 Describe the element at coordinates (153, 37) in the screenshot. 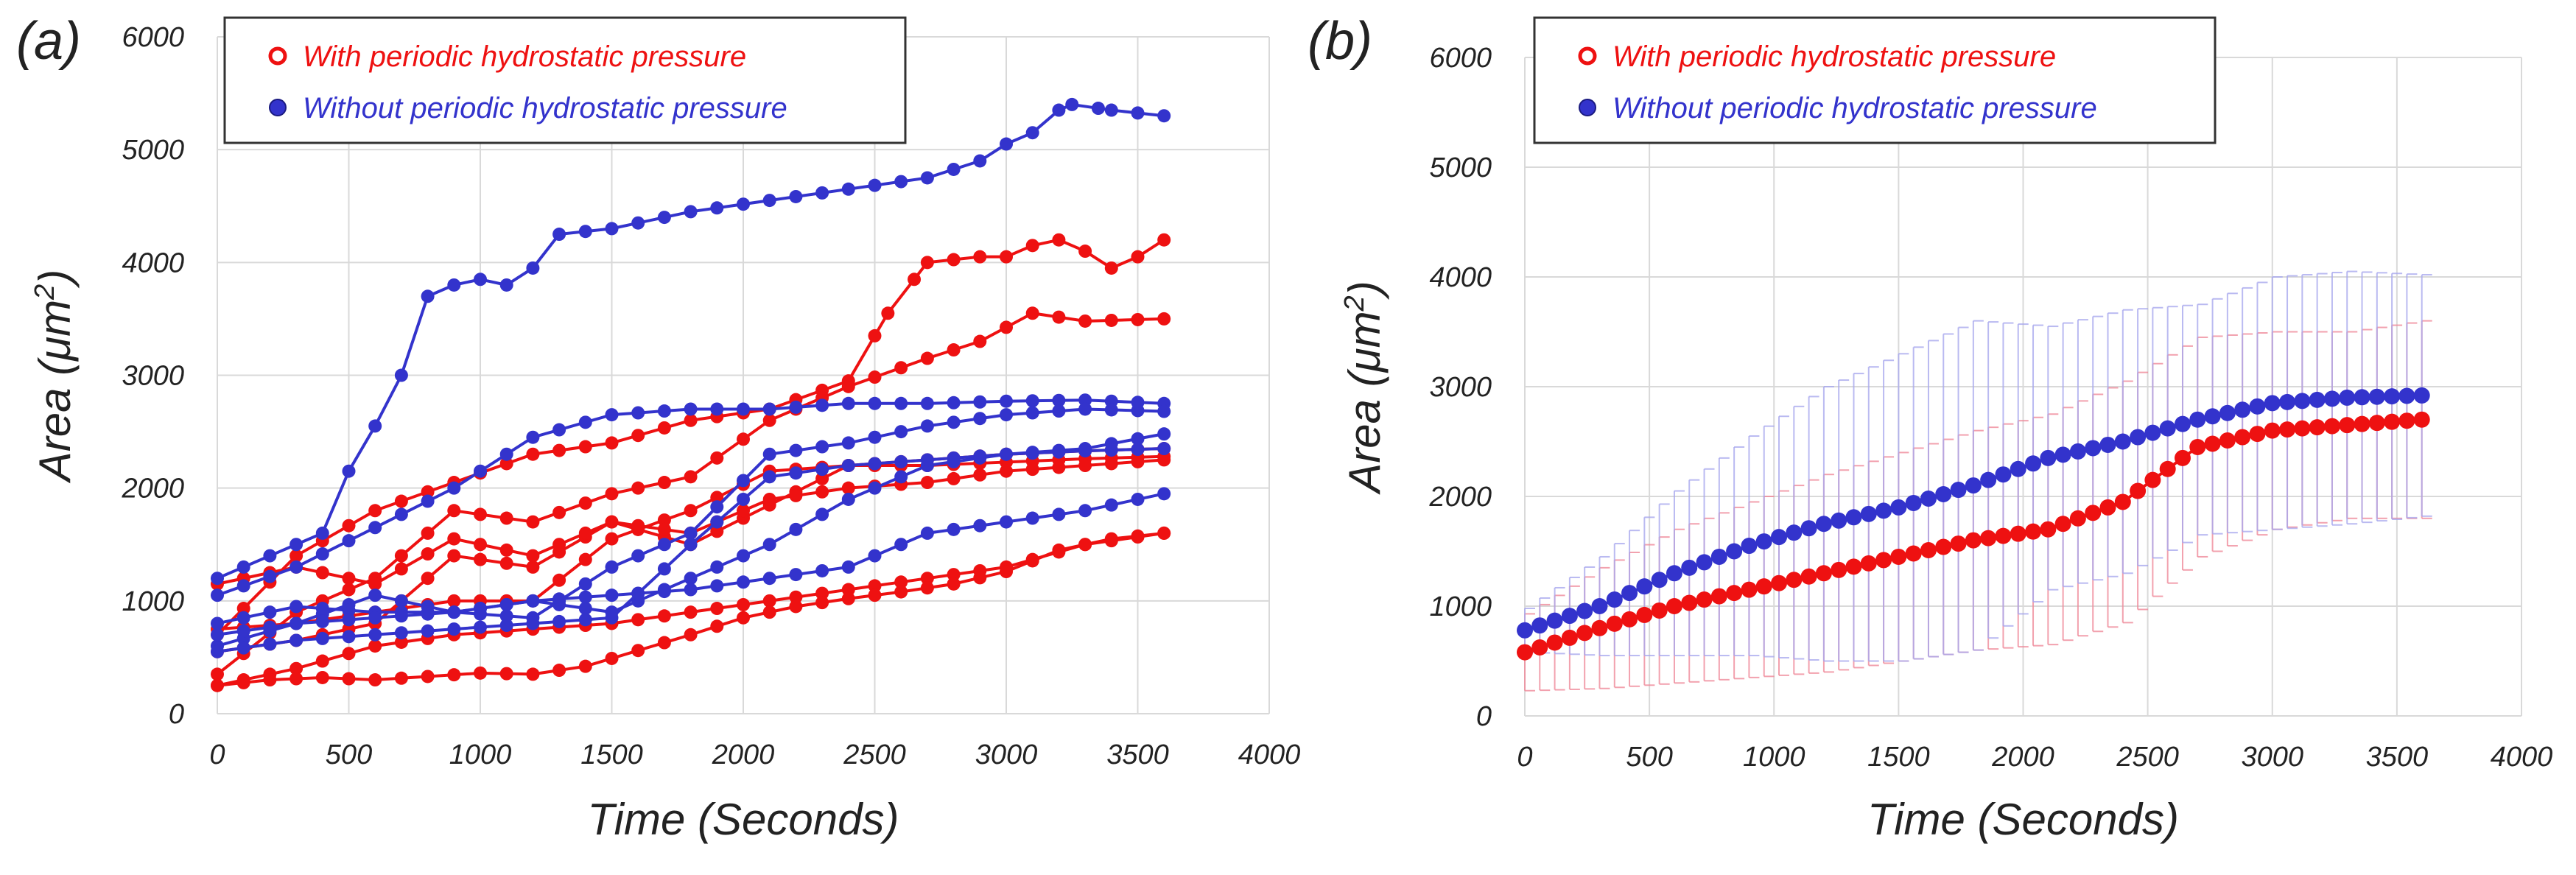

I see `y-tick-label: 6000` at that location.